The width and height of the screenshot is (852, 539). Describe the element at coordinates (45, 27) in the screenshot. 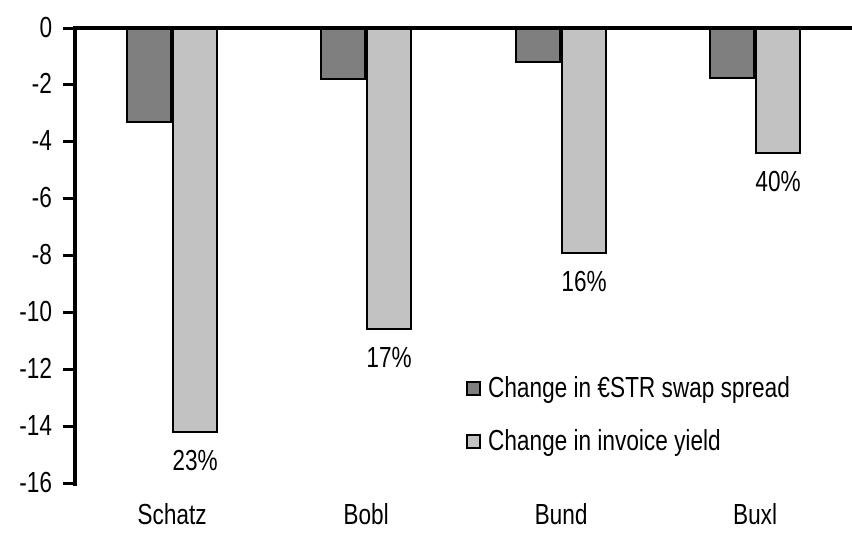

I see `y-tick-label-text: 0` at that location.